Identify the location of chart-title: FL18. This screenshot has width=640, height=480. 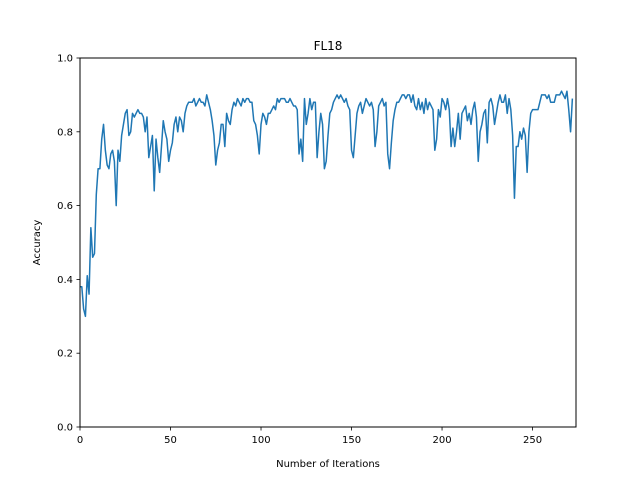
(328, 46).